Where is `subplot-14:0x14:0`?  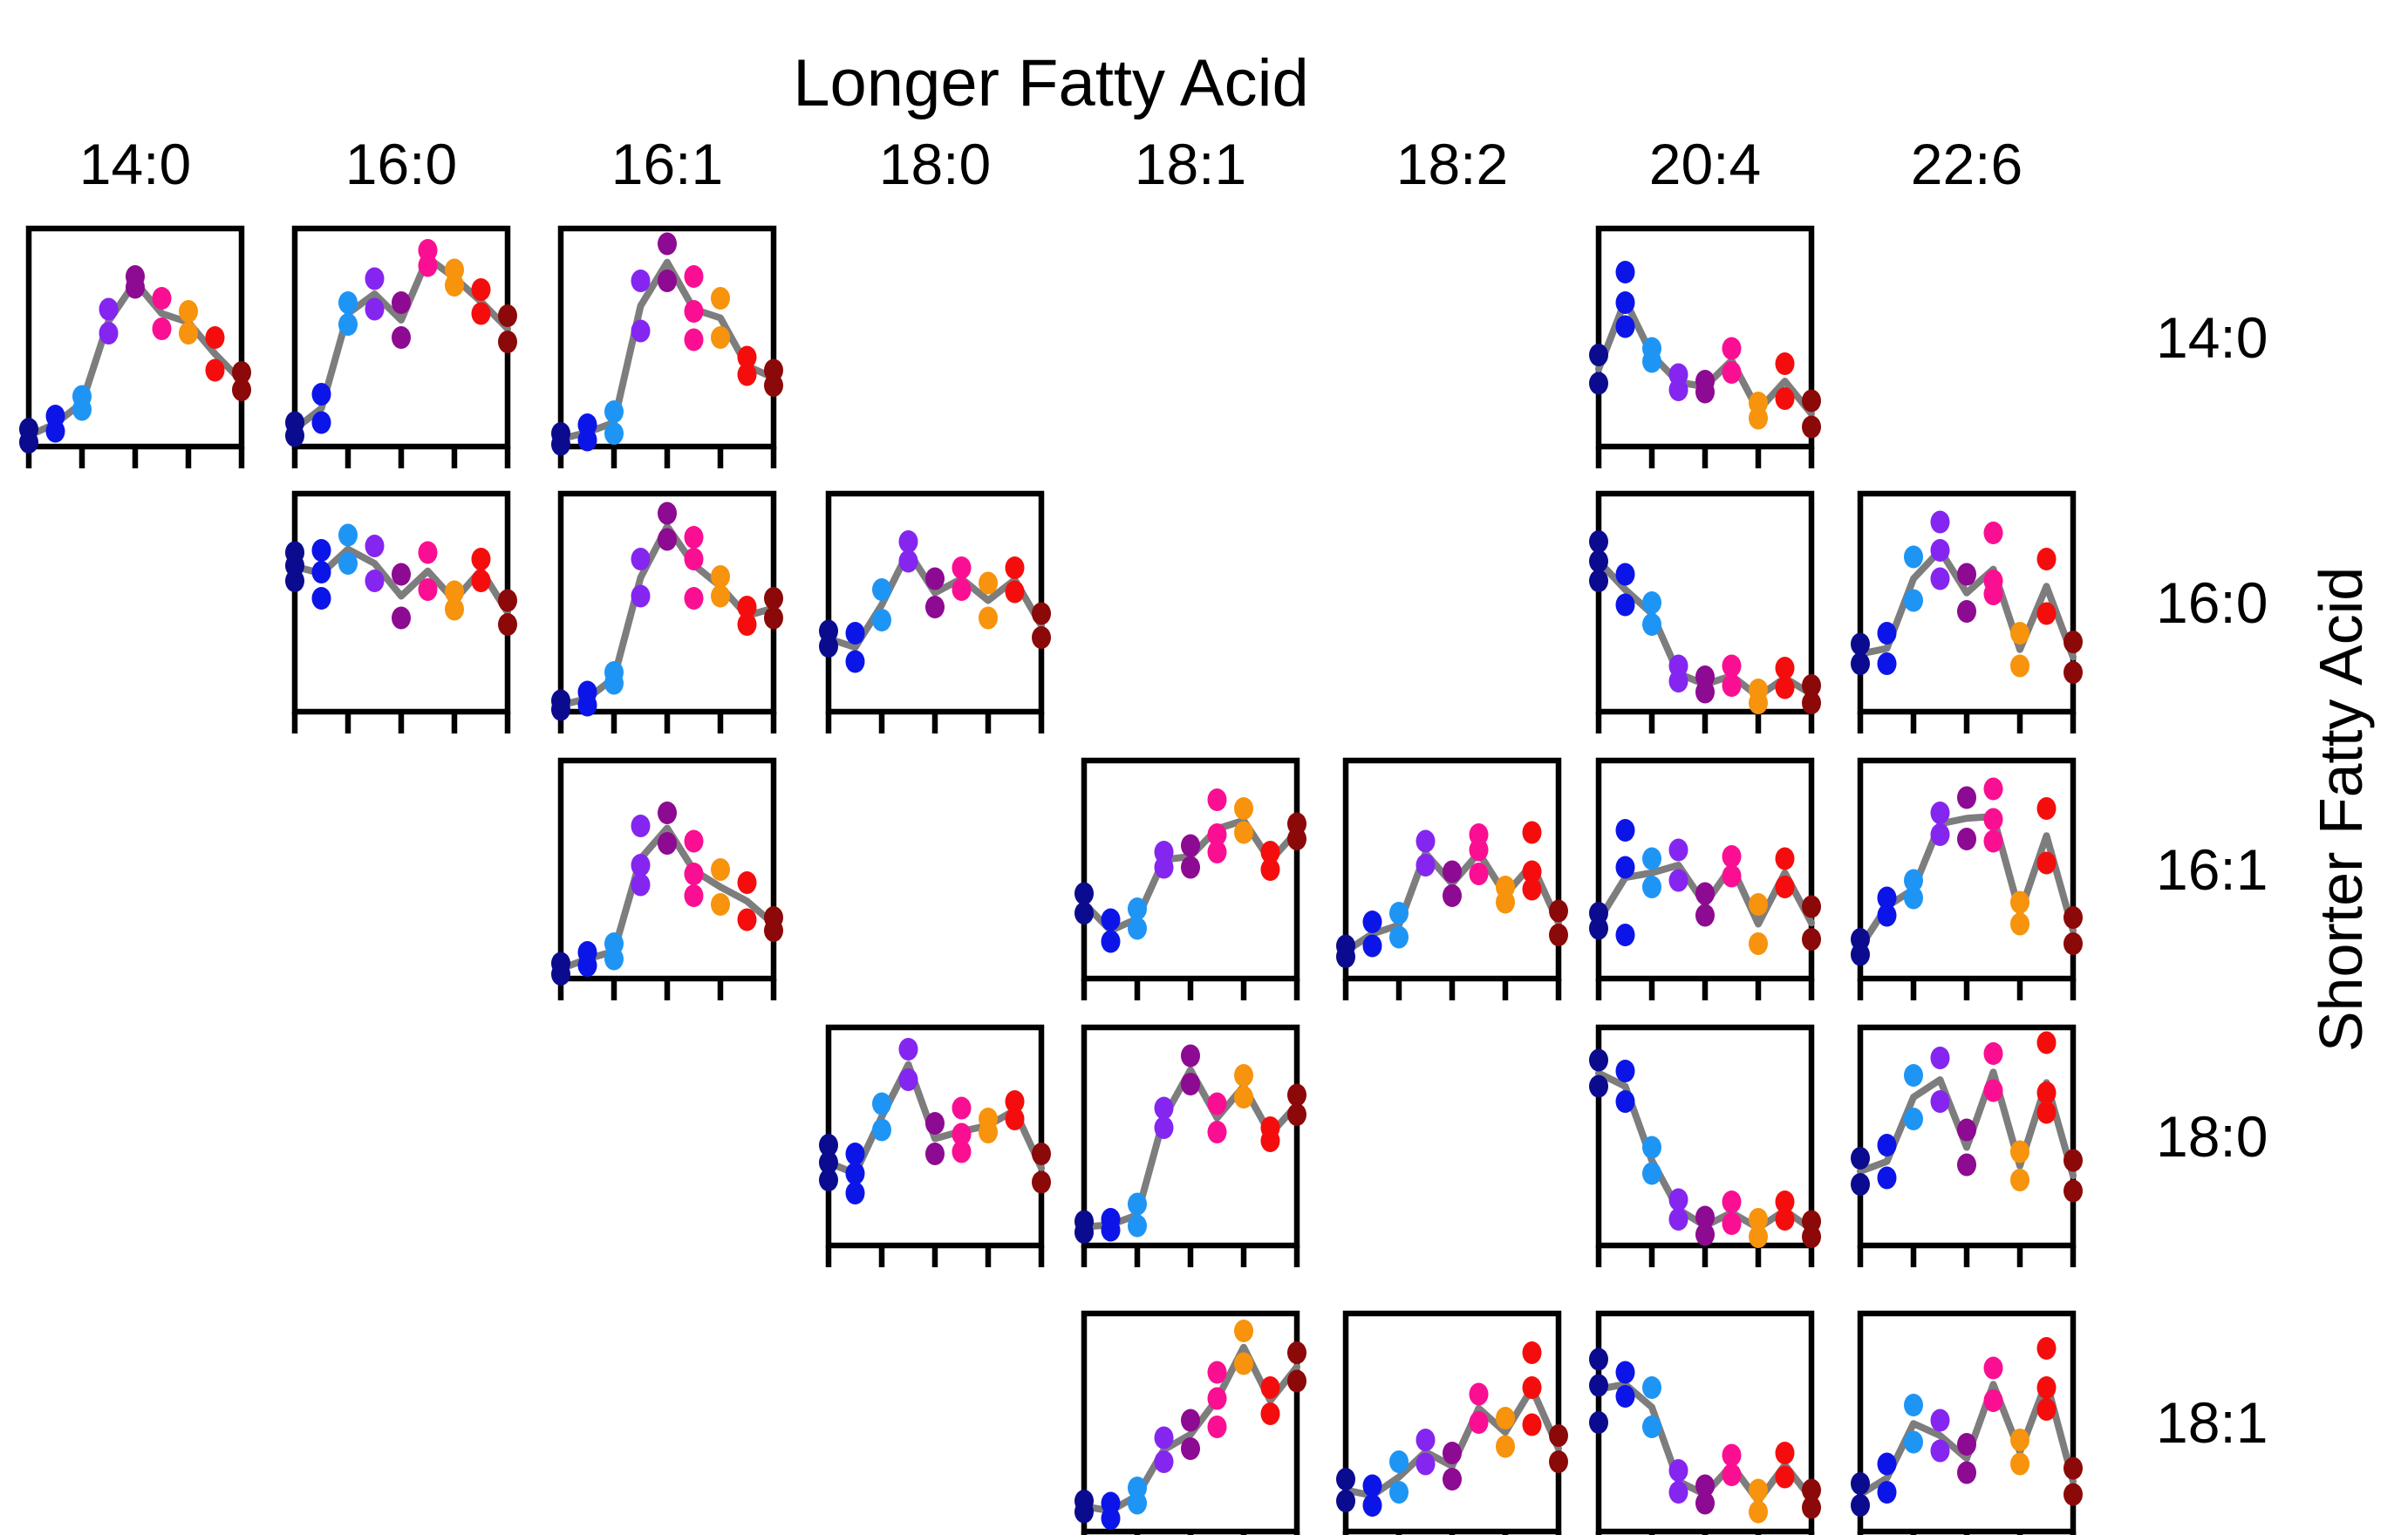
subplot-14:0x14:0 is located at coordinates (135, 347).